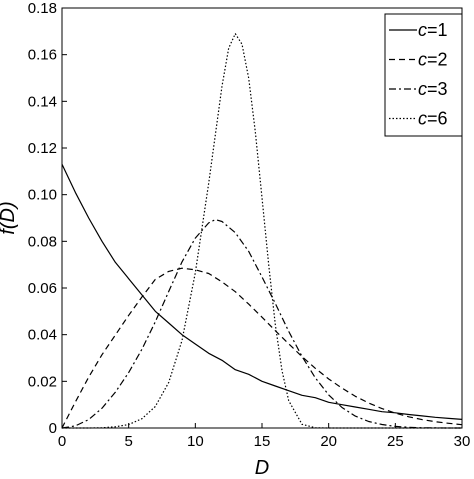 This screenshot has height=479, width=474. What do you see at coordinates (328, 441) in the screenshot?
I see `x-tick-label: 20` at bounding box center [328, 441].